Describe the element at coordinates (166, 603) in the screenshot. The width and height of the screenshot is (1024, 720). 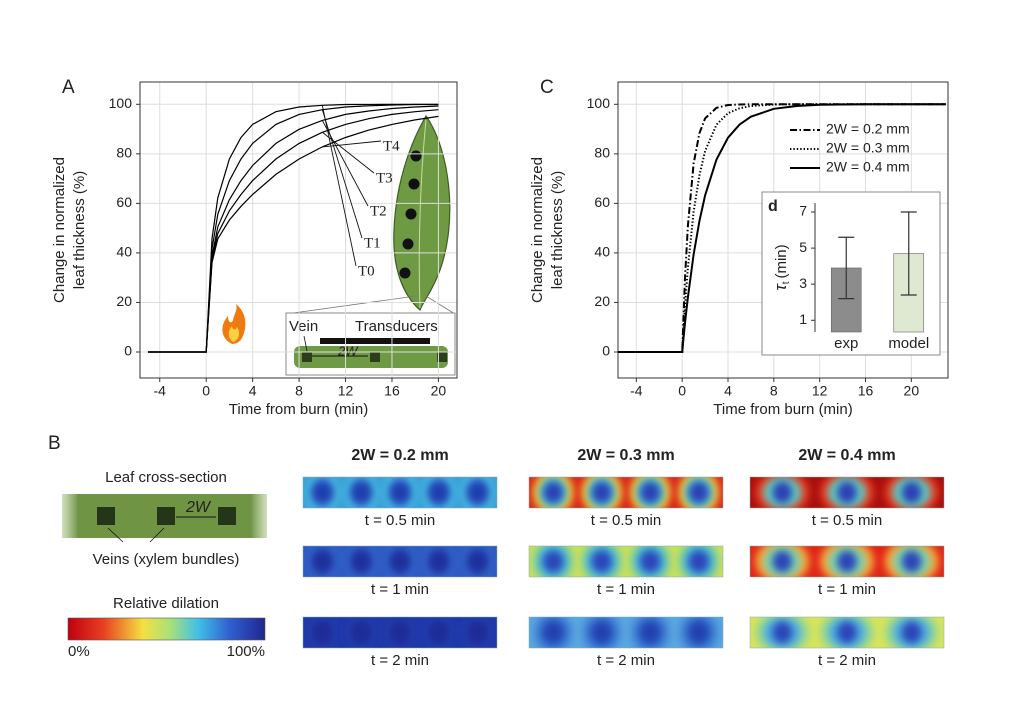
I see `colorbar-title: Relative dilation` at that location.